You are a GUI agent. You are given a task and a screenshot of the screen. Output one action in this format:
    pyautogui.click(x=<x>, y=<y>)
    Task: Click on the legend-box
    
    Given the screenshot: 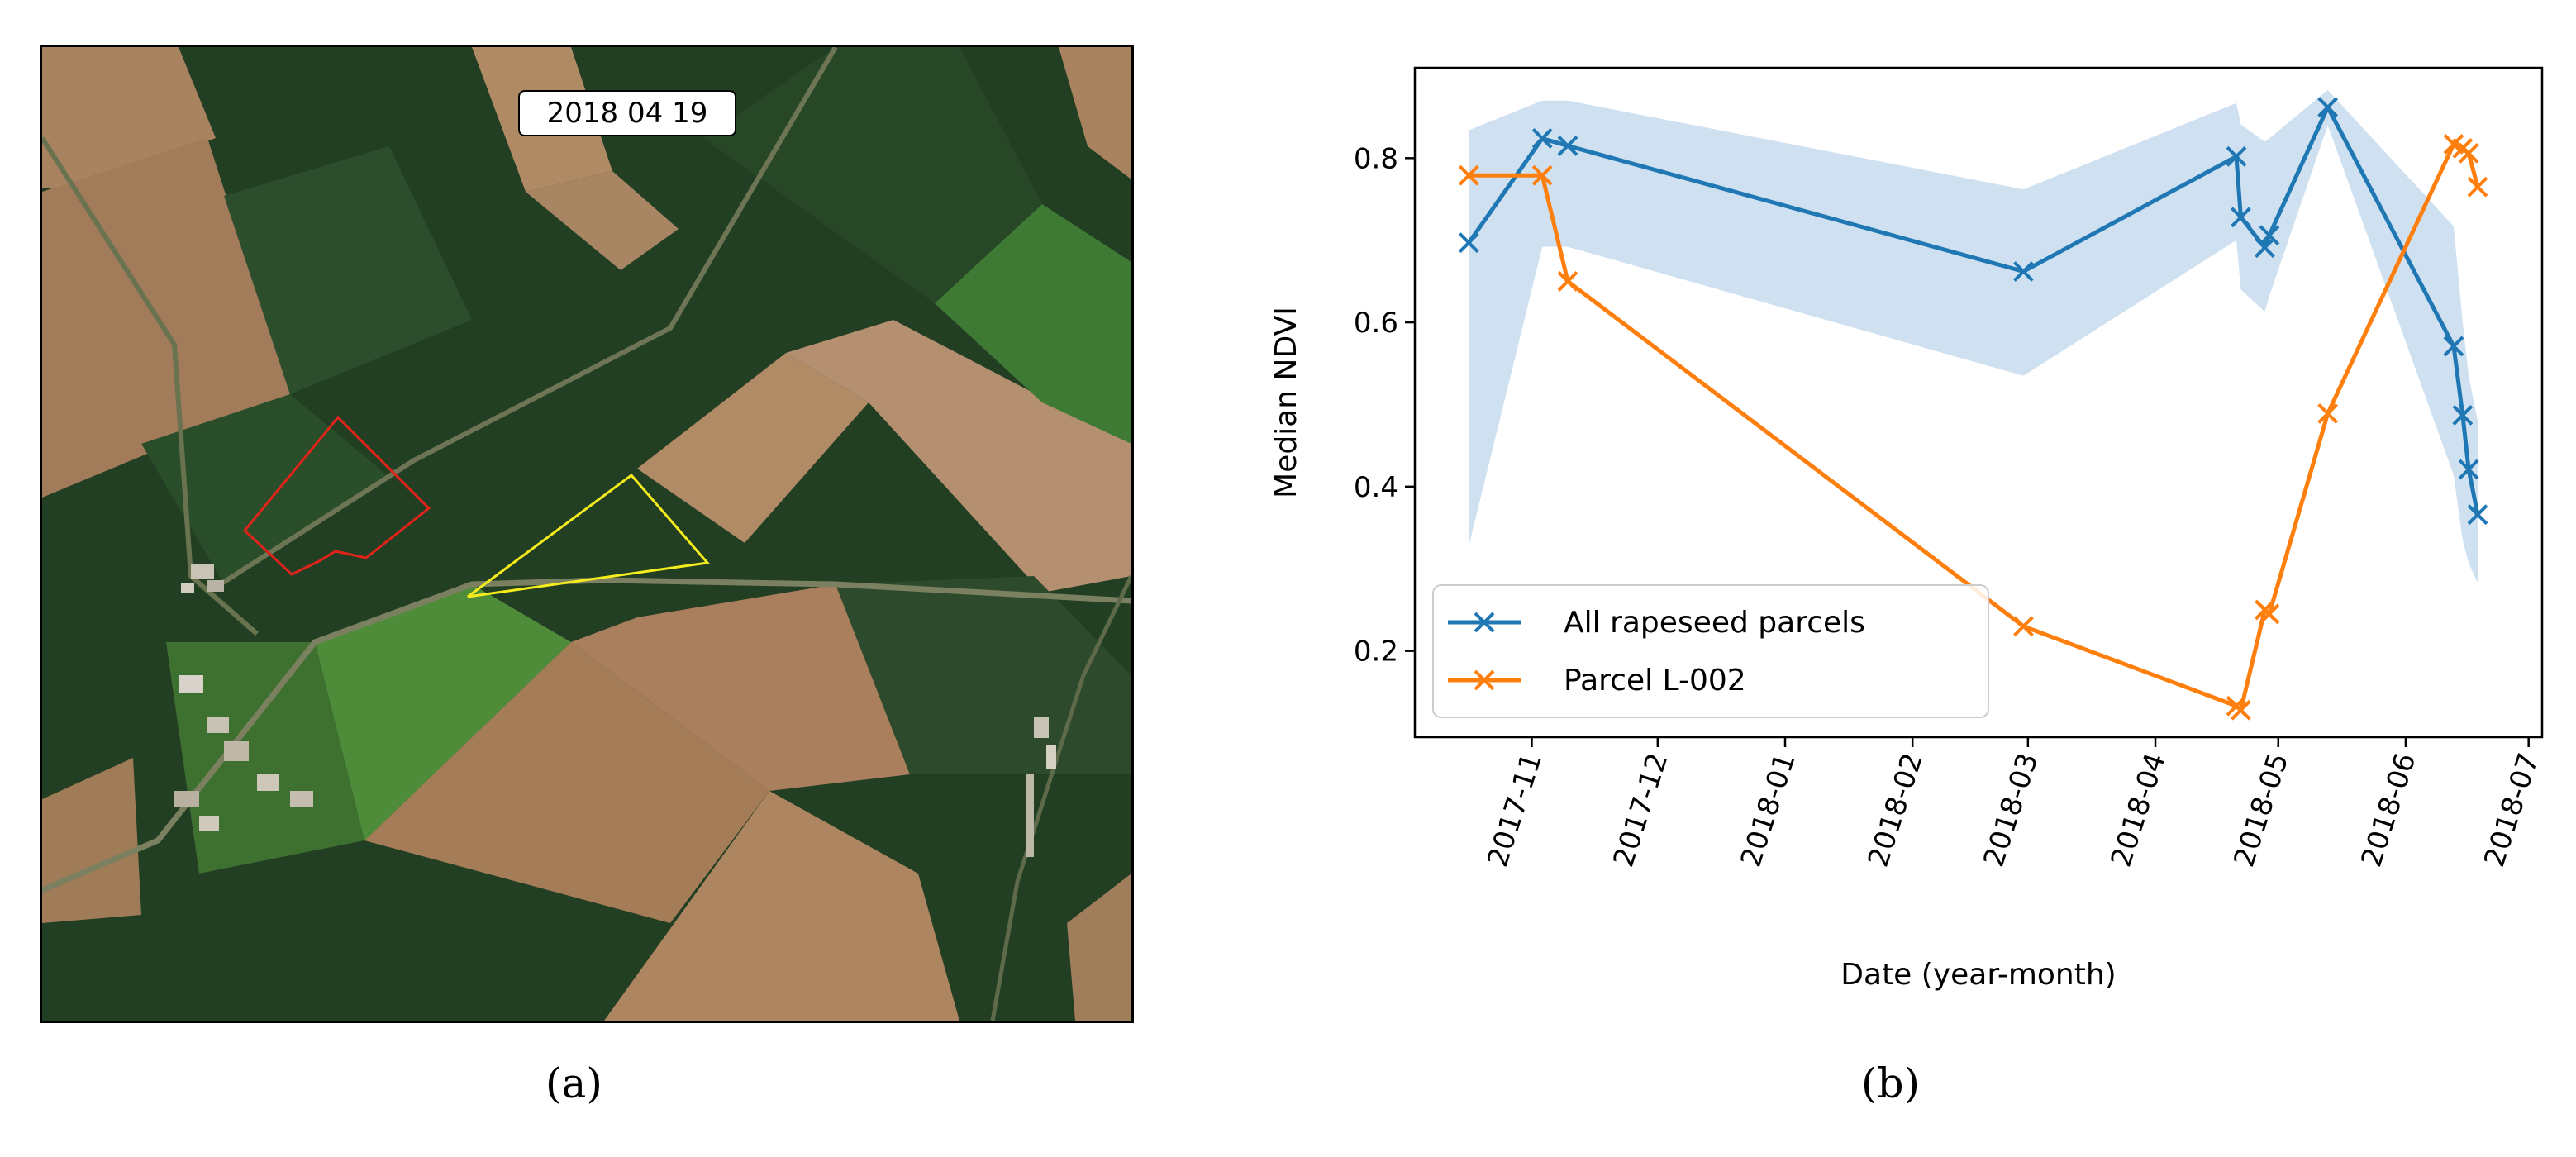 What is the action you would take?
    pyautogui.click(x=1711, y=651)
    